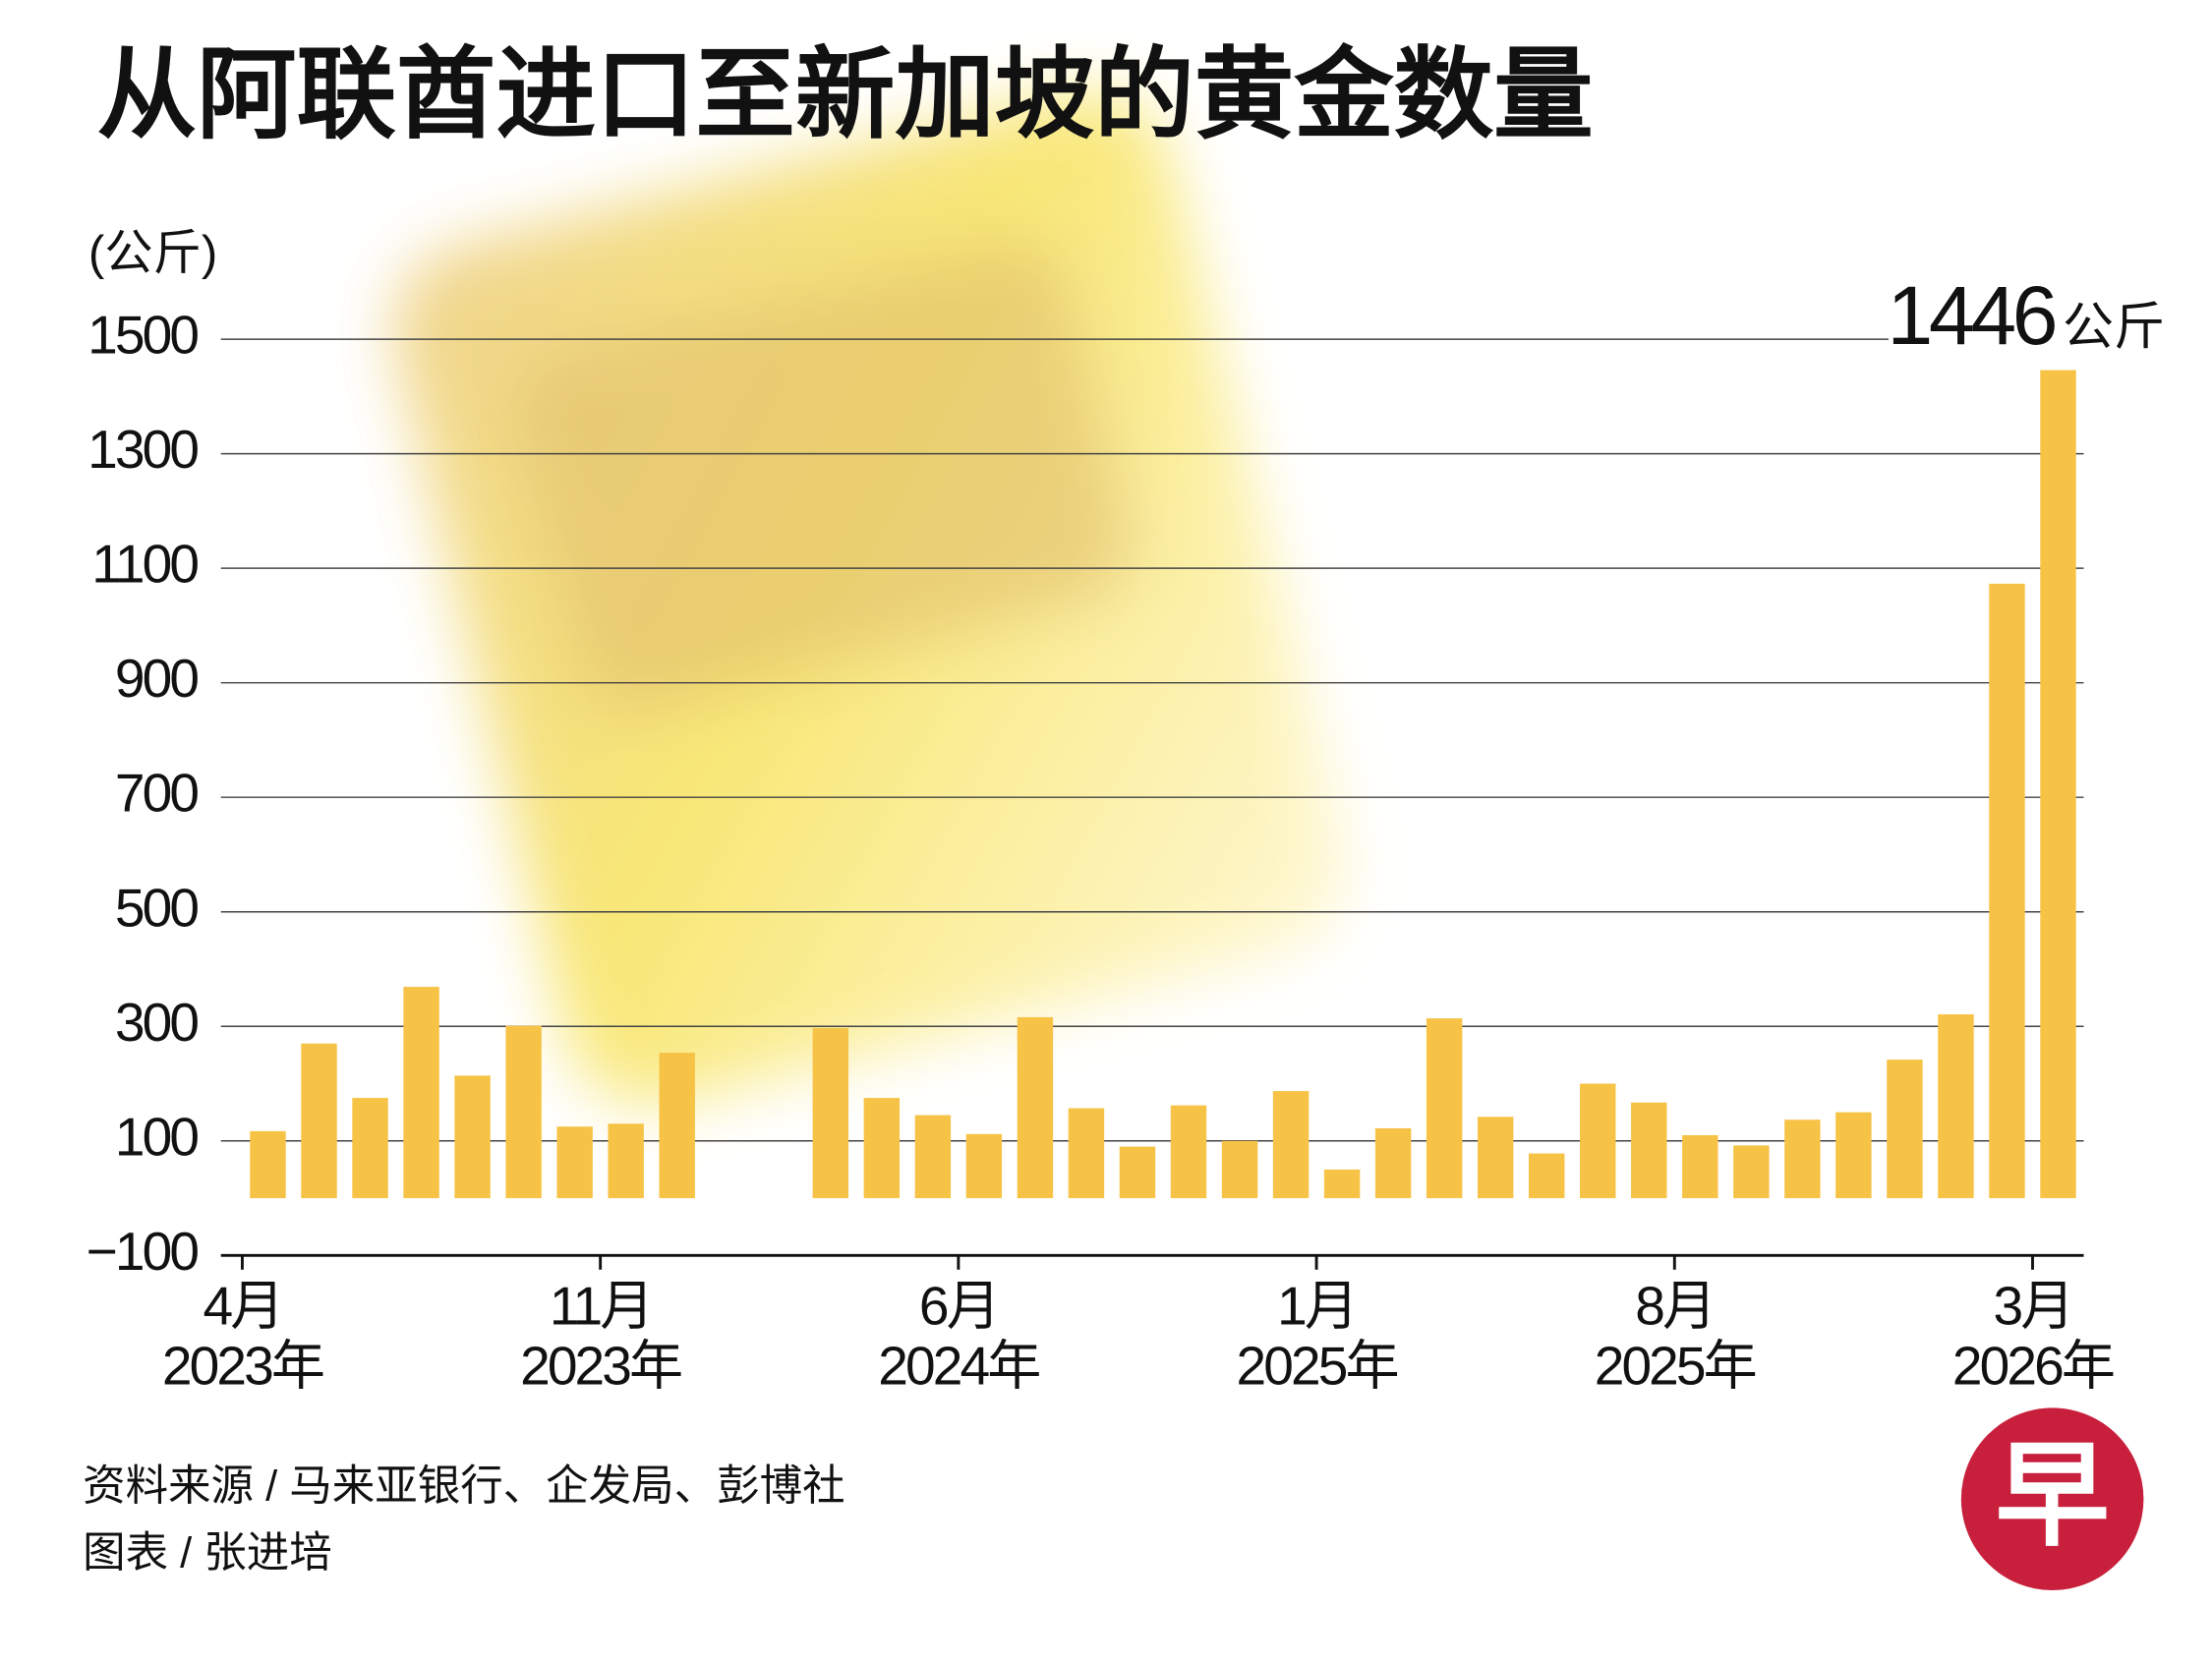  What do you see at coordinates (156, 793) in the screenshot?
I see `y-tick-label: 700` at bounding box center [156, 793].